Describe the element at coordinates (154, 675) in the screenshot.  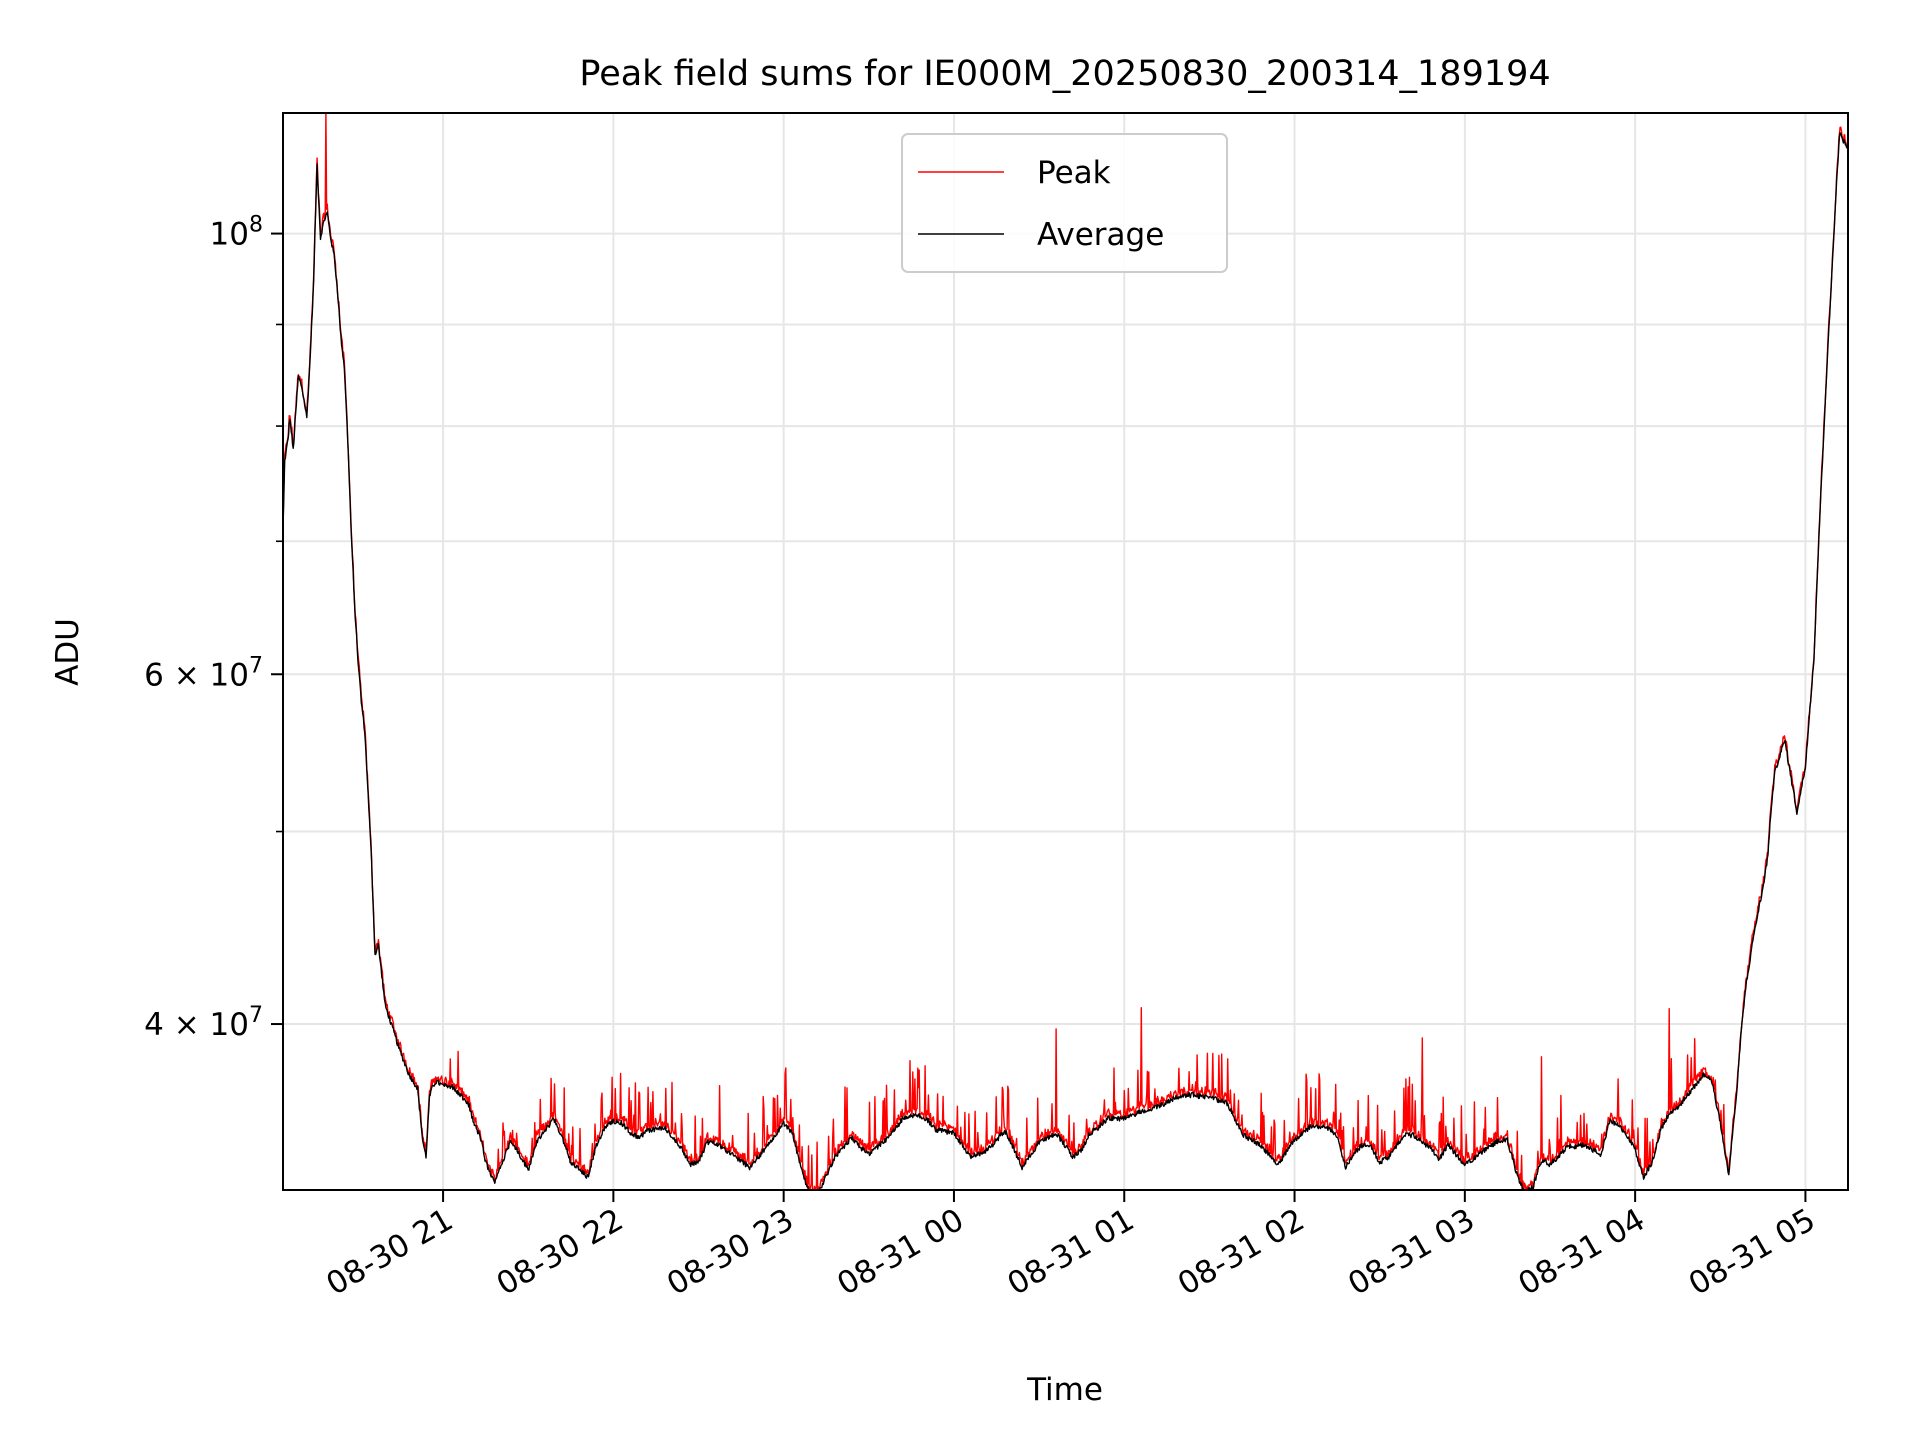
I see `y-tick-mantissa: 6` at that location.